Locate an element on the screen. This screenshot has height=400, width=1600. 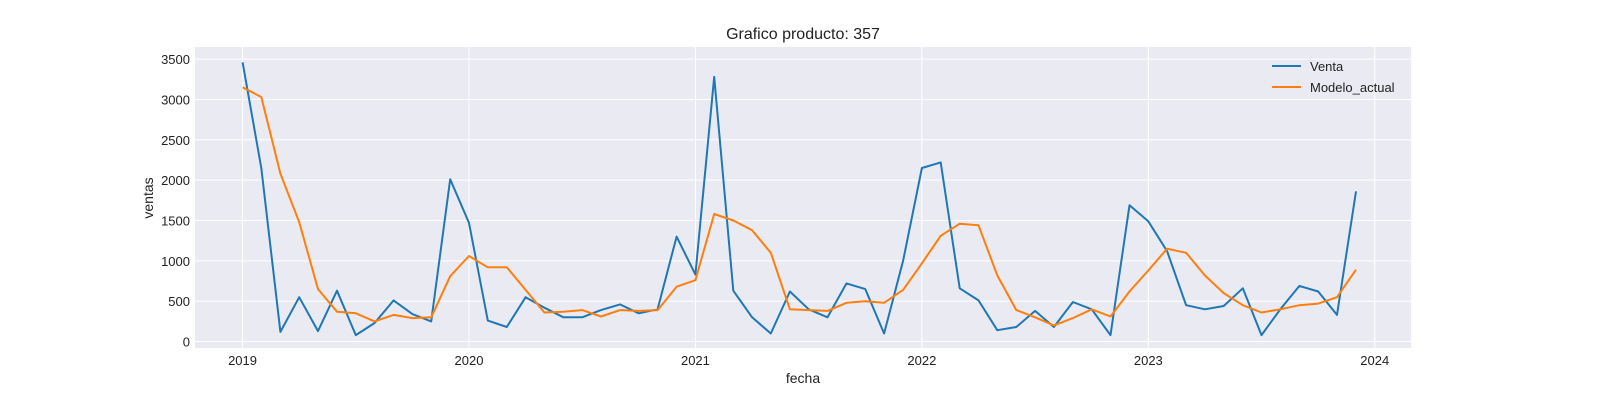
x-tick-label: 2023 is located at coordinates (1148, 360).